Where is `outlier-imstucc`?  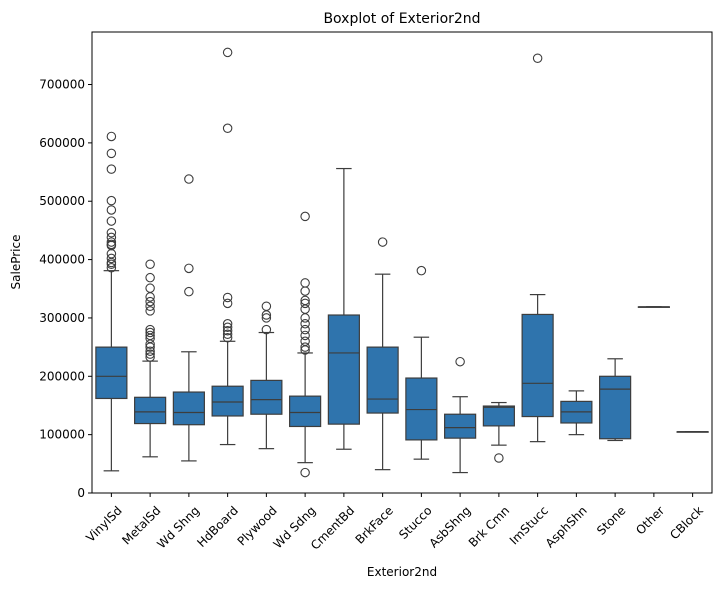
outlier-imstucc is located at coordinates (537, 58).